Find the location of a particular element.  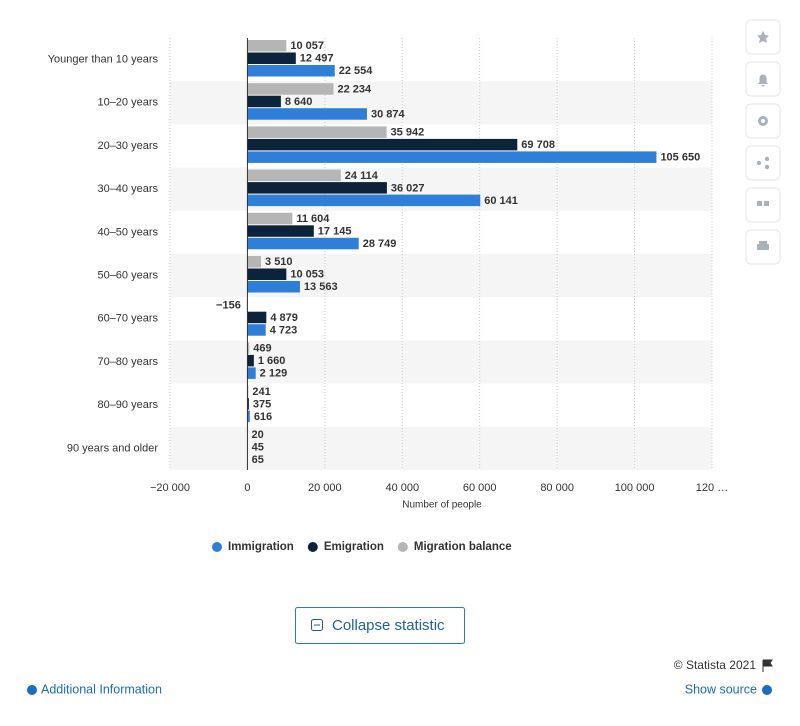

value-label: 12 497 is located at coordinates (317, 59).